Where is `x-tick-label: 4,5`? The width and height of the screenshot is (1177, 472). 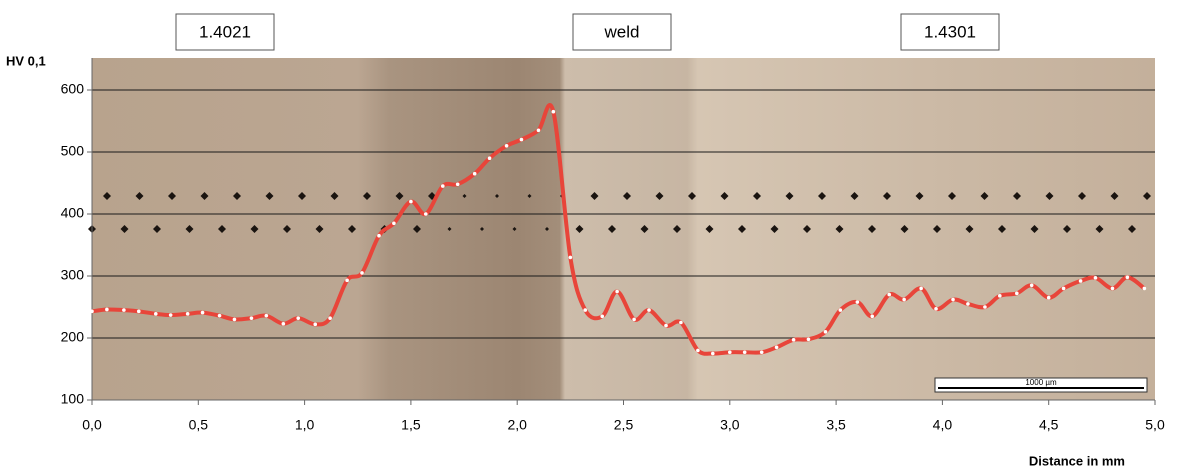
x-tick-label: 4,5 is located at coordinates (1049, 425).